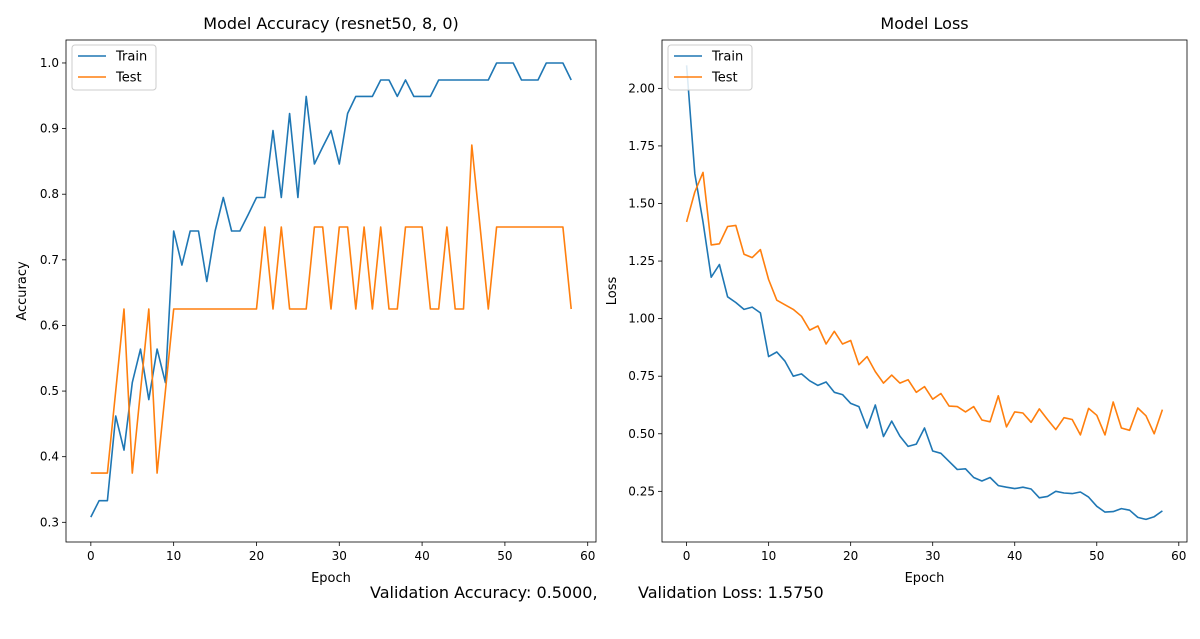 The height and width of the screenshot is (639, 1200). What do you see at coordinates (484, 592) in the screenshot?
I see `validation-accuracy-text: Validation Accuracy: 0.5000,` at bounding box center [484, 592].